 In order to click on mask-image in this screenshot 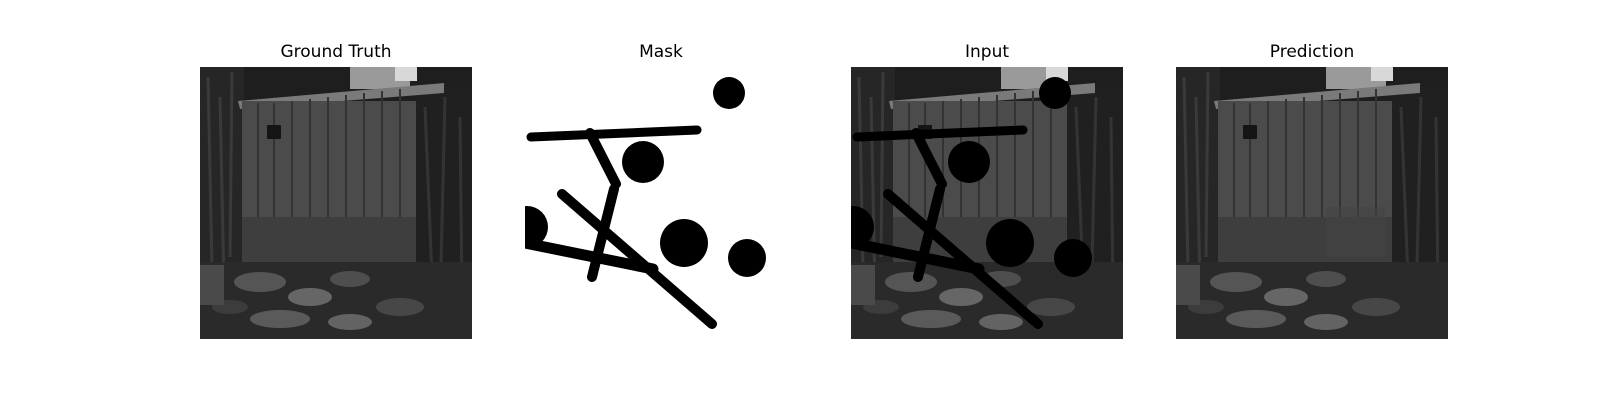, I will do `click(661, 203)`.